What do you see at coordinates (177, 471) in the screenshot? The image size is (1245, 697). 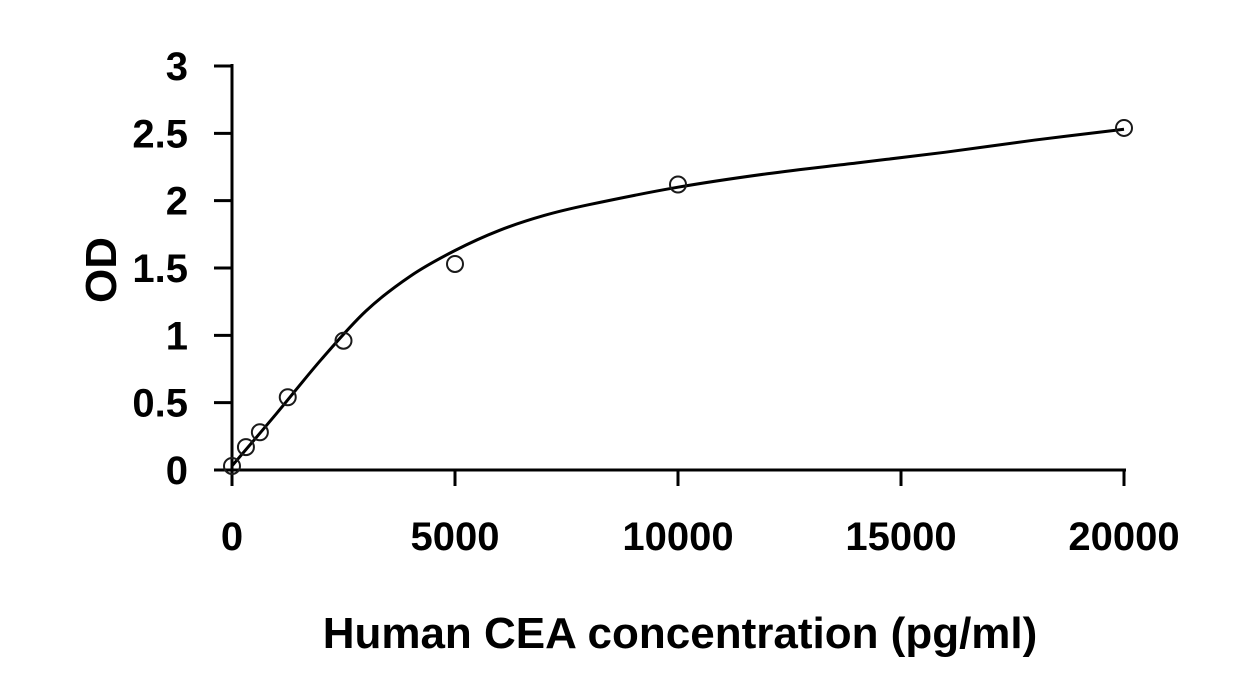 I see `y-tick-label: 0` at bounding box center [177, 471].